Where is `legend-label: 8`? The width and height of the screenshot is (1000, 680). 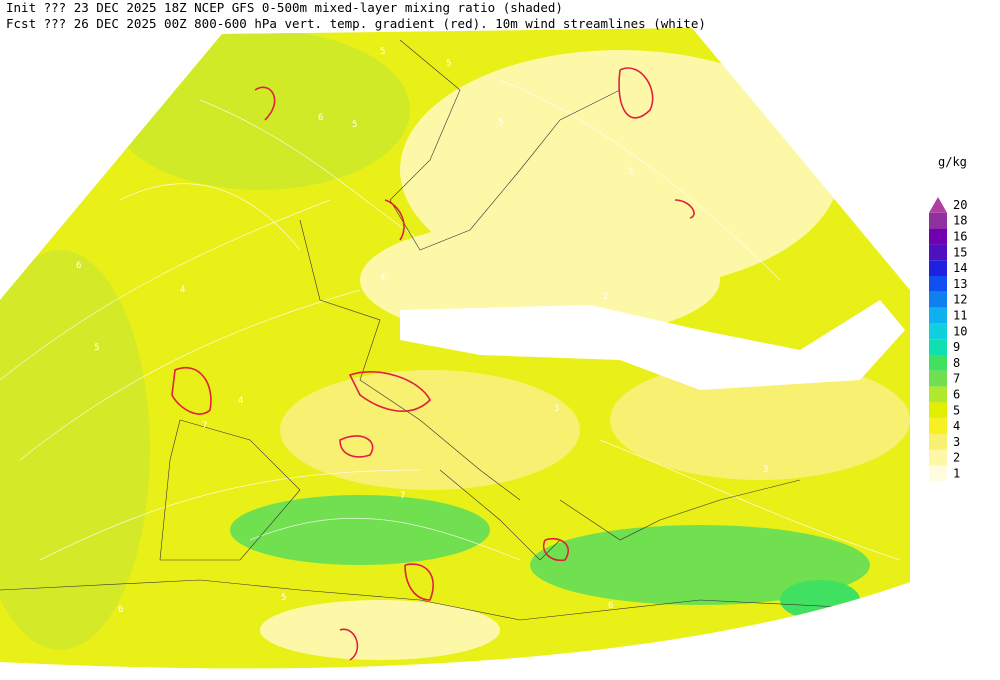
legend-label: 8 is located at coordinates (956, 363).